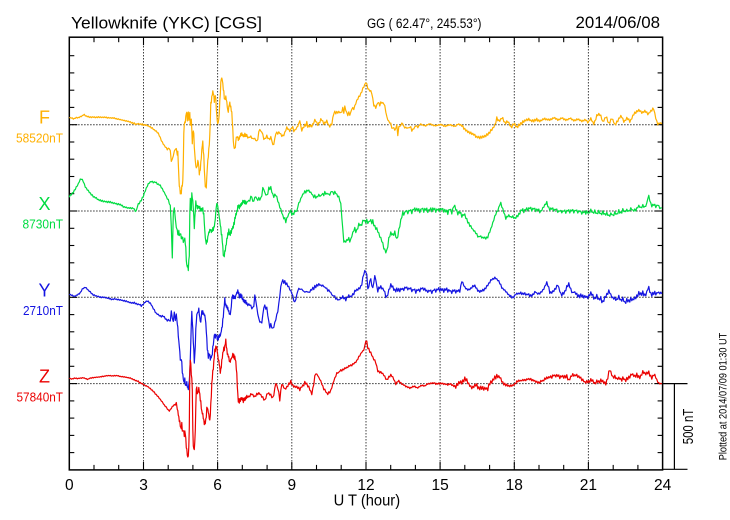 The width and height of the screenshot is (730, 520). Describe the element at coordinates (44, 290) in the screenshot. I see `svg-text: Y` at that location.